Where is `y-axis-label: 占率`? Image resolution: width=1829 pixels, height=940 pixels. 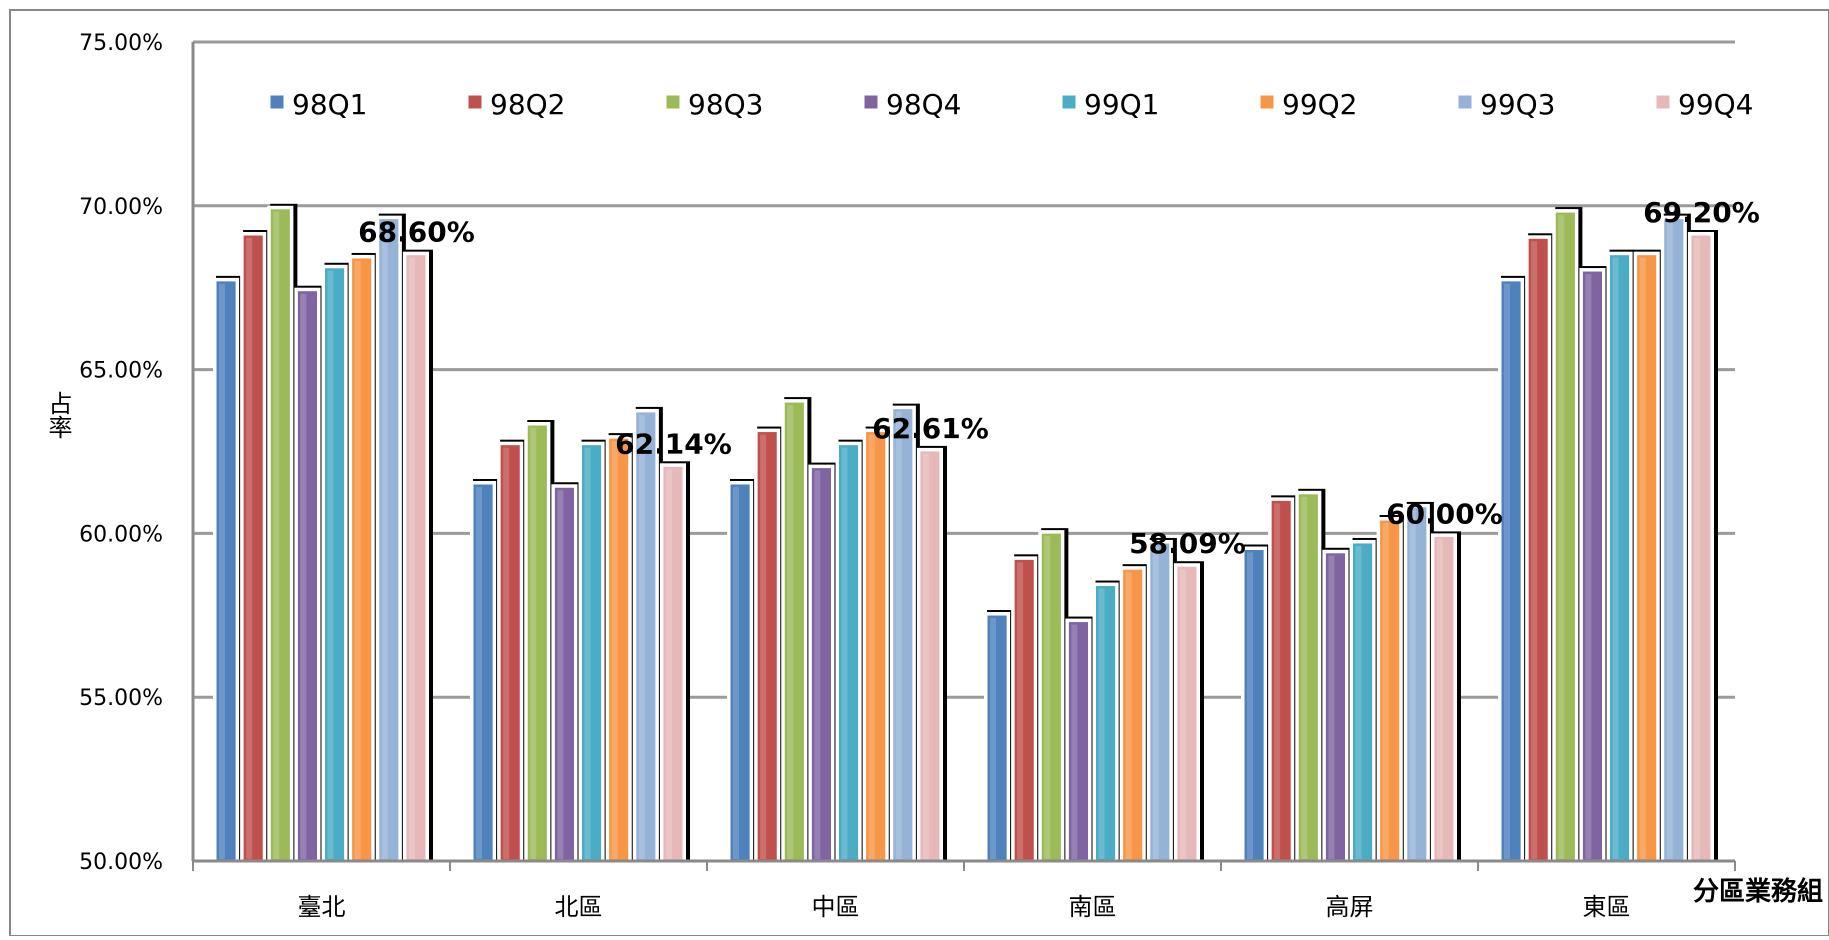 y-axis-label: 占率 is located at coordinates (58, 415).